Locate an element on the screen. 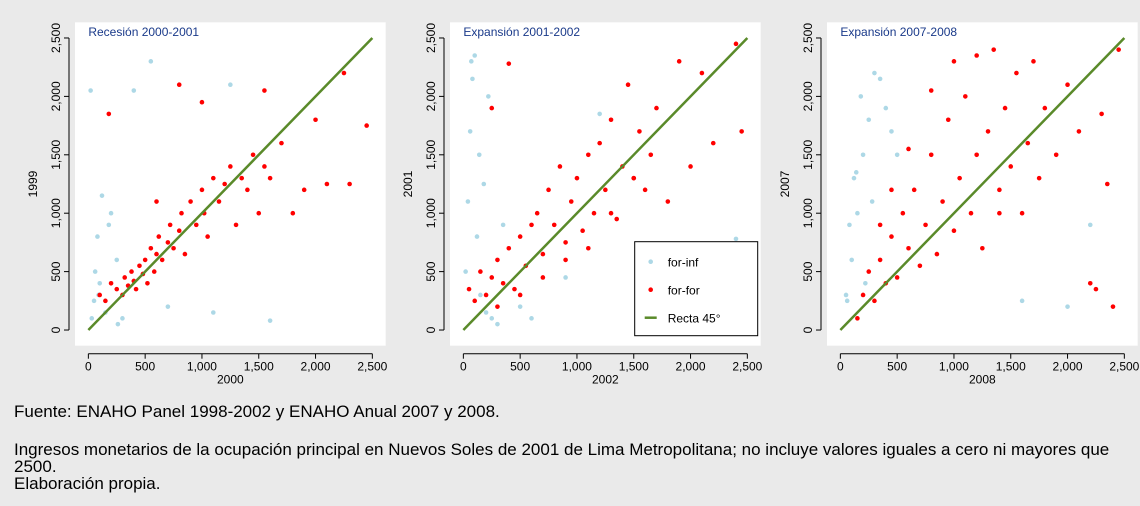 The height and width of the screenshot is (506, 1140). x-tick-label: 0 is located at coordinates (463, 367).